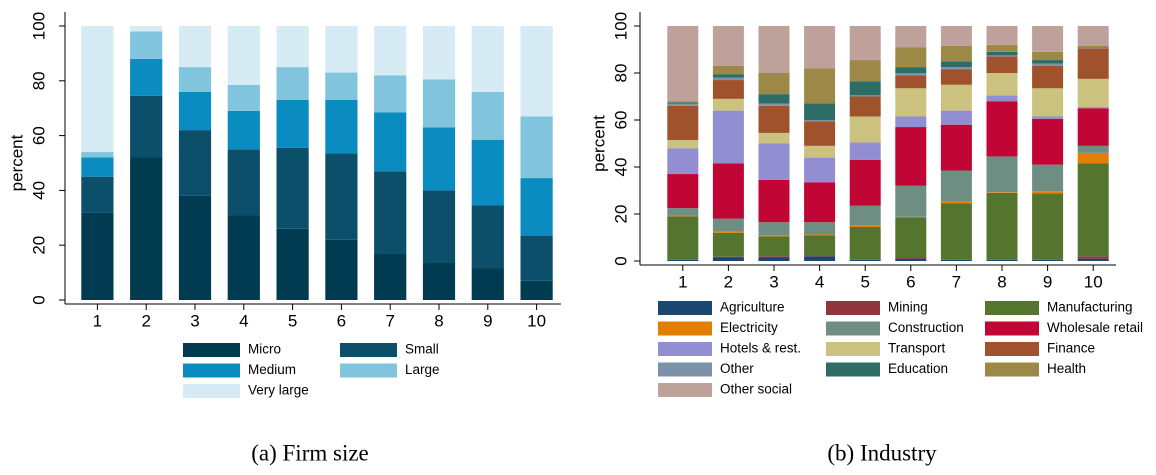 This screenshot has height=475, width=1156. I want to click on x-tick-label: 3, so click(773, 281).